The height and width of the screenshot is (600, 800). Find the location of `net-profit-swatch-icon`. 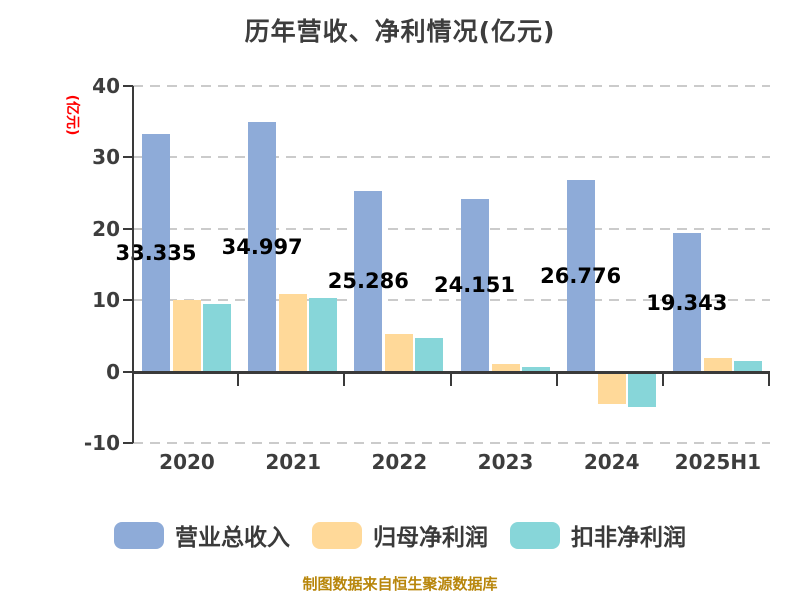

net-profit-swatch-icon is located at coordinates (337, 535).